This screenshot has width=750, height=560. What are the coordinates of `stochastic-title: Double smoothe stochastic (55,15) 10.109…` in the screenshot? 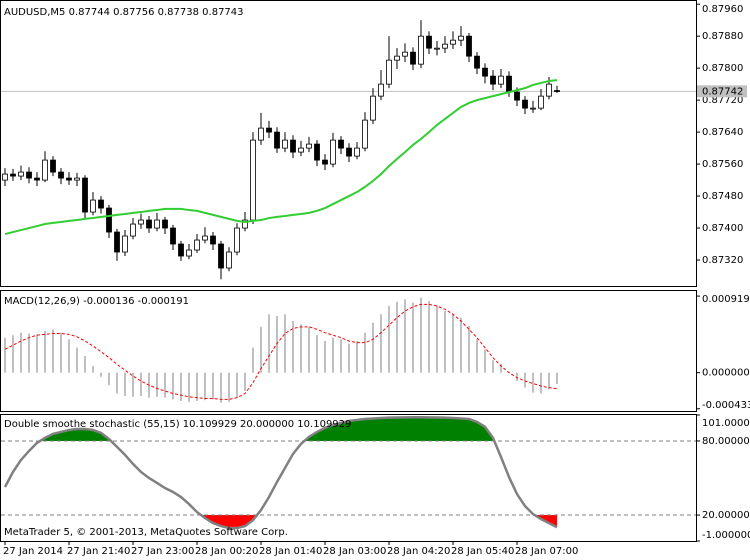 It's located at (177, 424).